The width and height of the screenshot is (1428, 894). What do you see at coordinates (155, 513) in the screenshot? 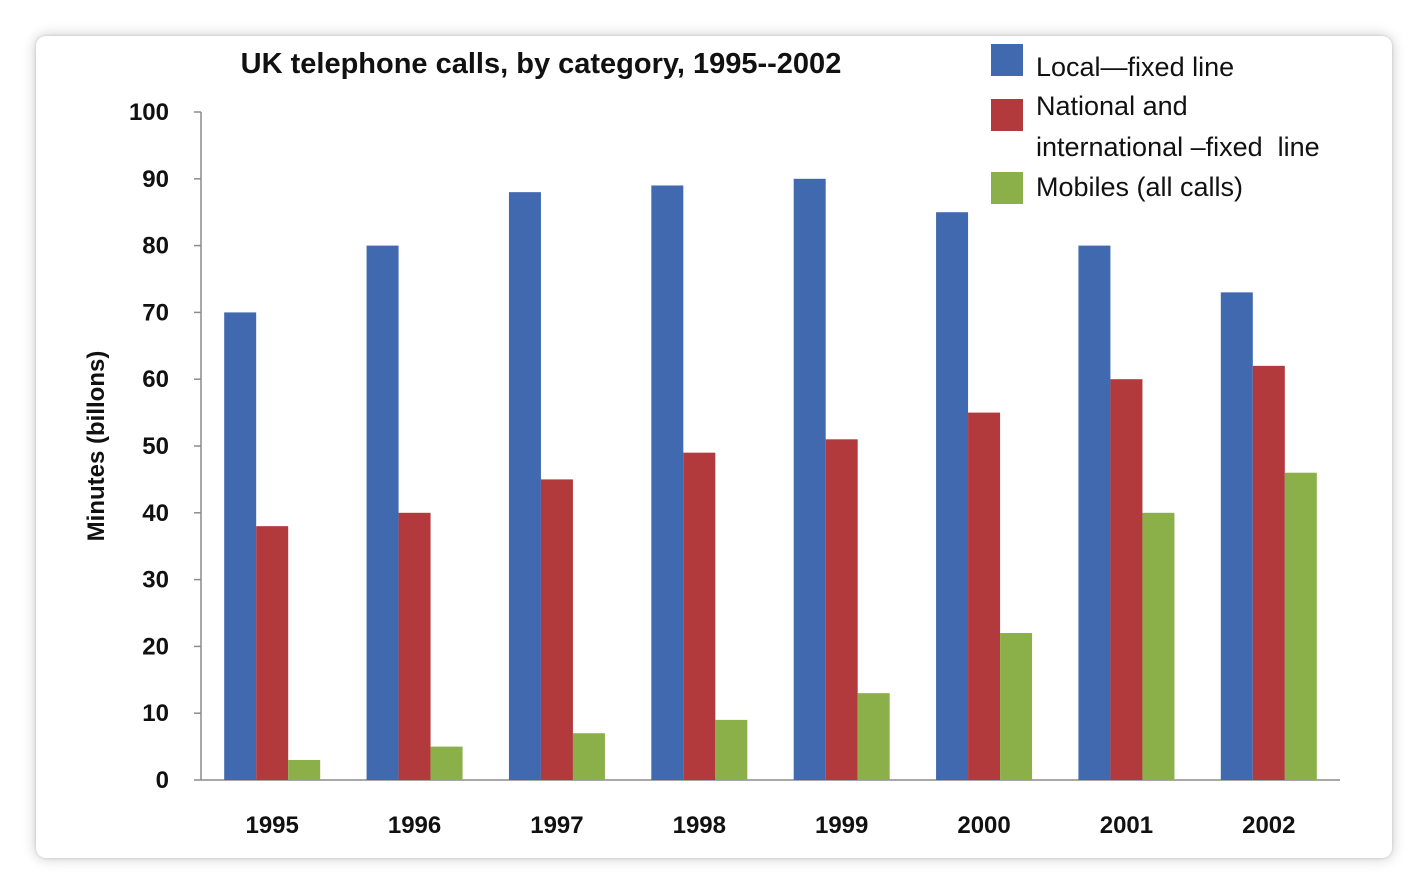
I see `y-tick-label: 40` at bounding box center [155, 513].